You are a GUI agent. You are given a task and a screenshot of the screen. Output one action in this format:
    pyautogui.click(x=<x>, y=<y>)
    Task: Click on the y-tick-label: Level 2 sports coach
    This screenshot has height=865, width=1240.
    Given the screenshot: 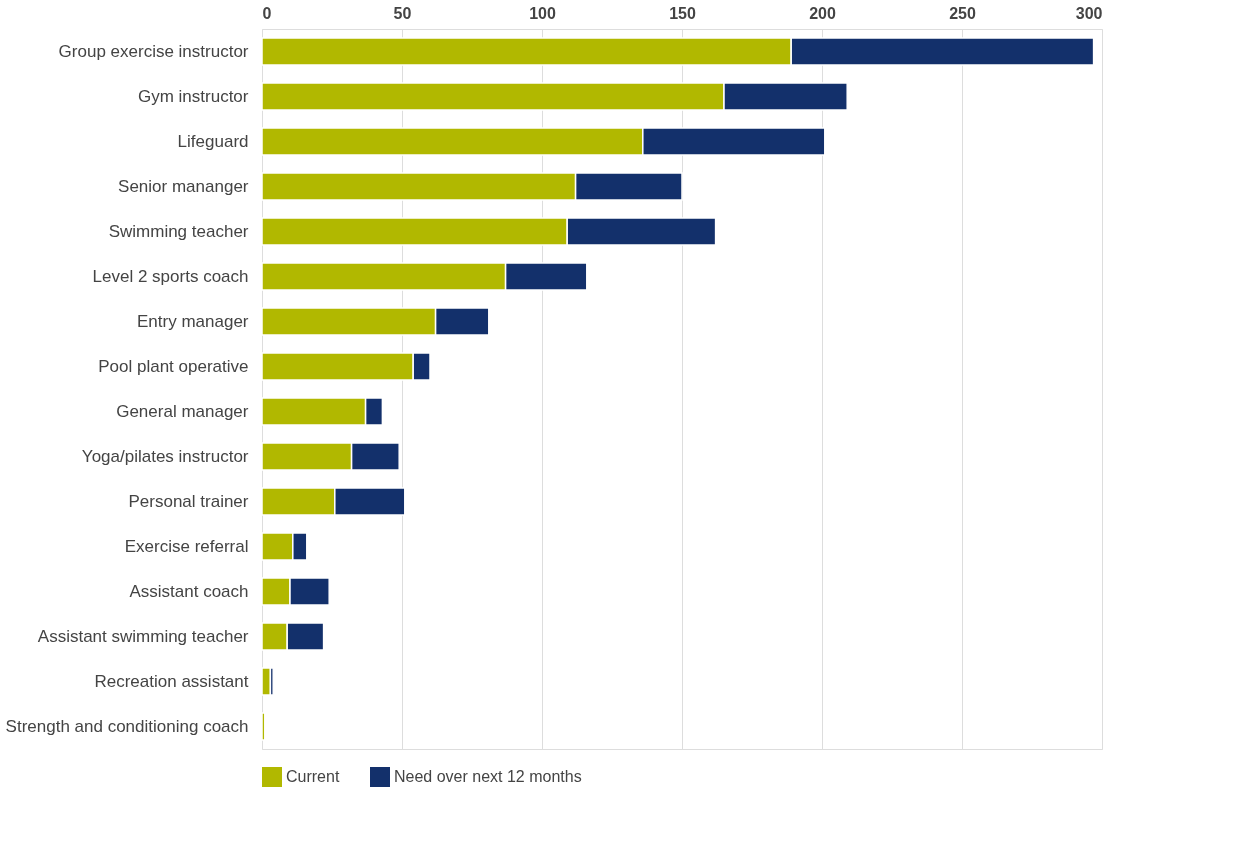 What is the action you would take?
    pyautogui.click(x=170, y=276)
    